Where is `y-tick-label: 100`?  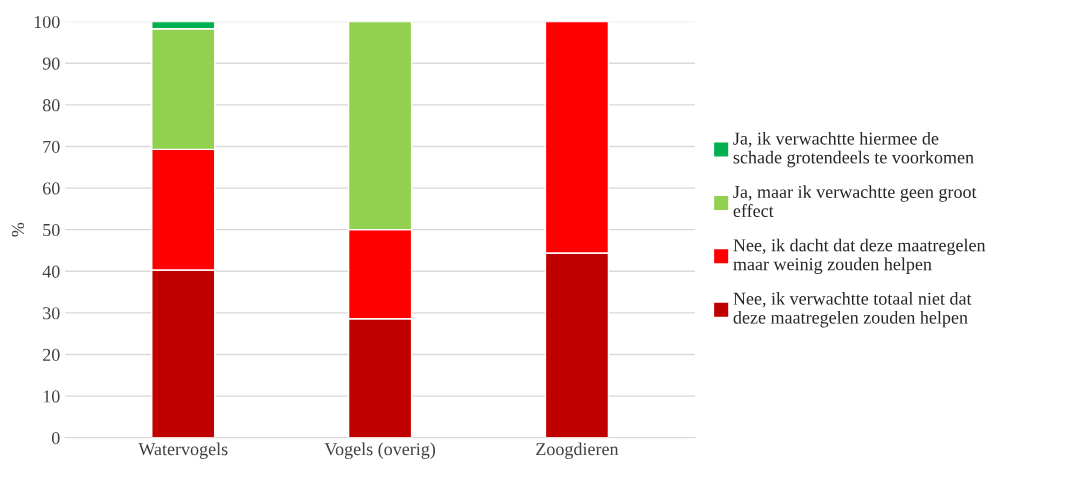
y-tick-label: 100 is located at coordinates (47, 22).